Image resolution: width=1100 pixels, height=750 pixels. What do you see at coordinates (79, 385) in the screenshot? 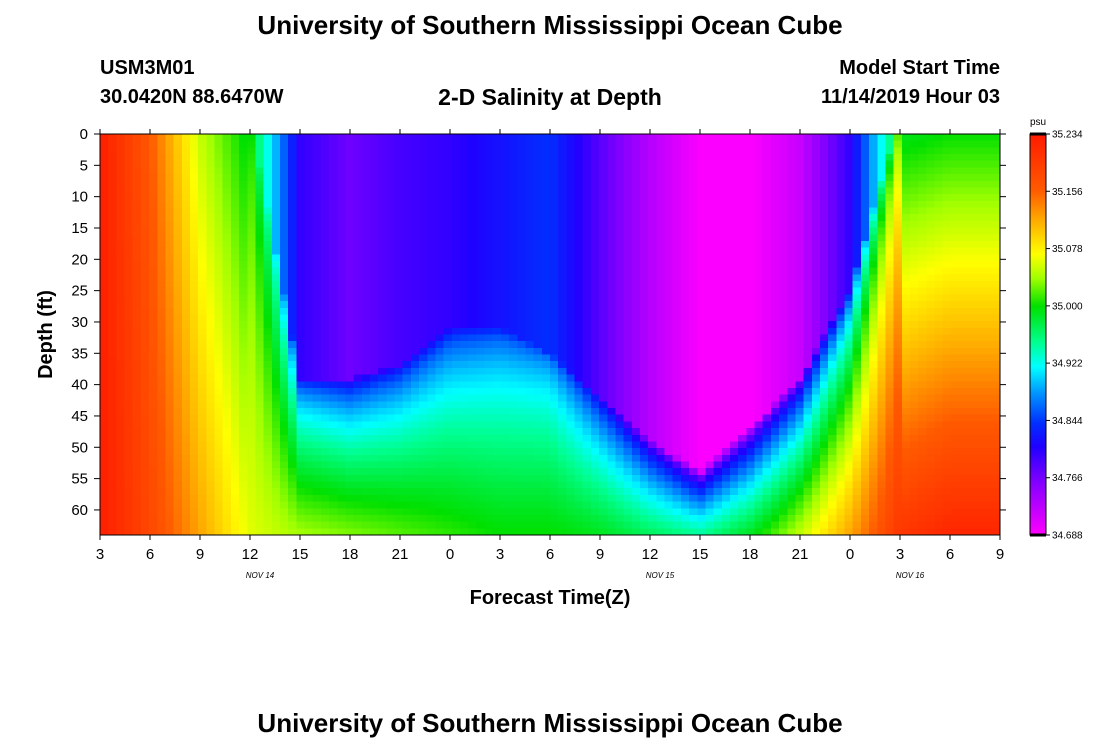
I see `y-tick-label: 40` at bounding box center [79, 385].